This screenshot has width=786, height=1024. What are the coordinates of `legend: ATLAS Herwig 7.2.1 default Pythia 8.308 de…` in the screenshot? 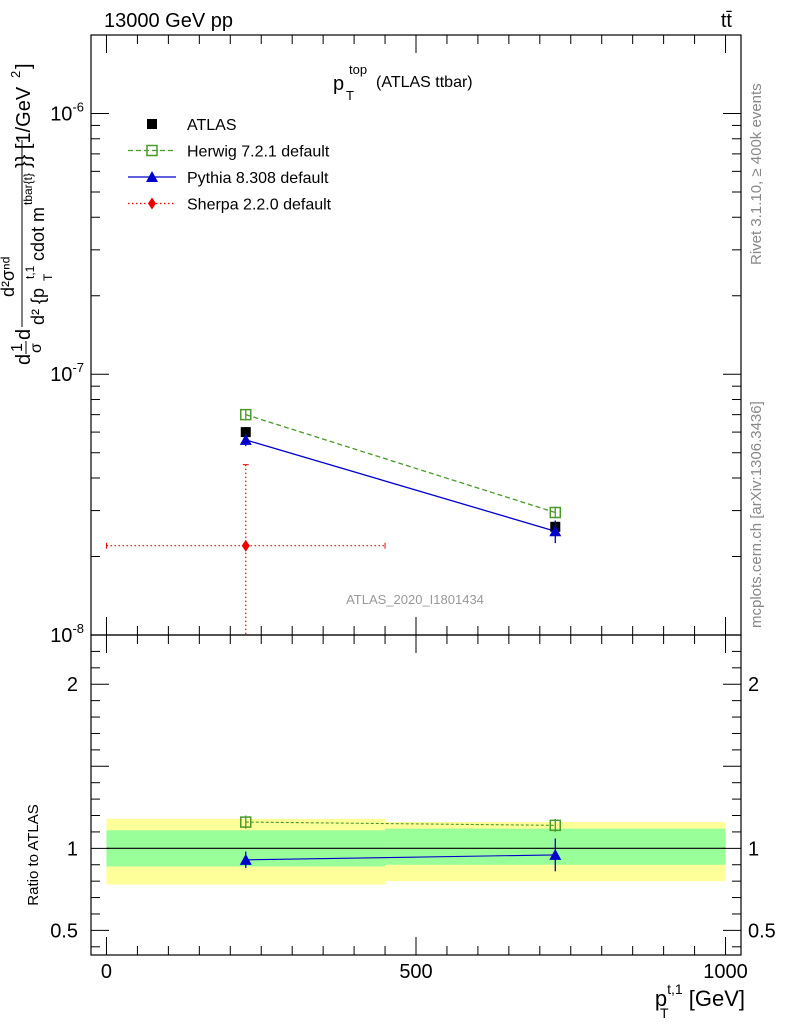 It's located at (230, 165).